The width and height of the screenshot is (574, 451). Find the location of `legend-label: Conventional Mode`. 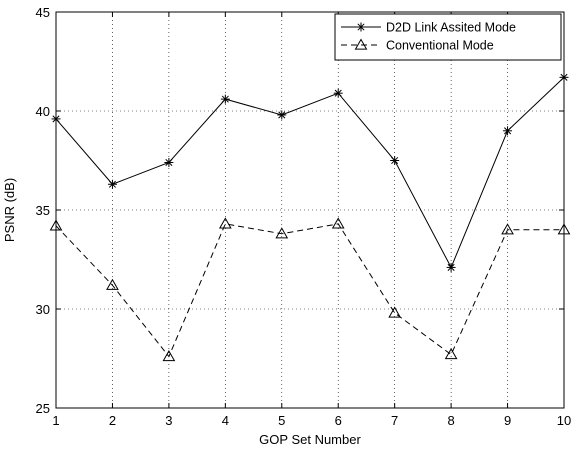

legend-label: Conventional Mode is located at coordinates (440, 46).